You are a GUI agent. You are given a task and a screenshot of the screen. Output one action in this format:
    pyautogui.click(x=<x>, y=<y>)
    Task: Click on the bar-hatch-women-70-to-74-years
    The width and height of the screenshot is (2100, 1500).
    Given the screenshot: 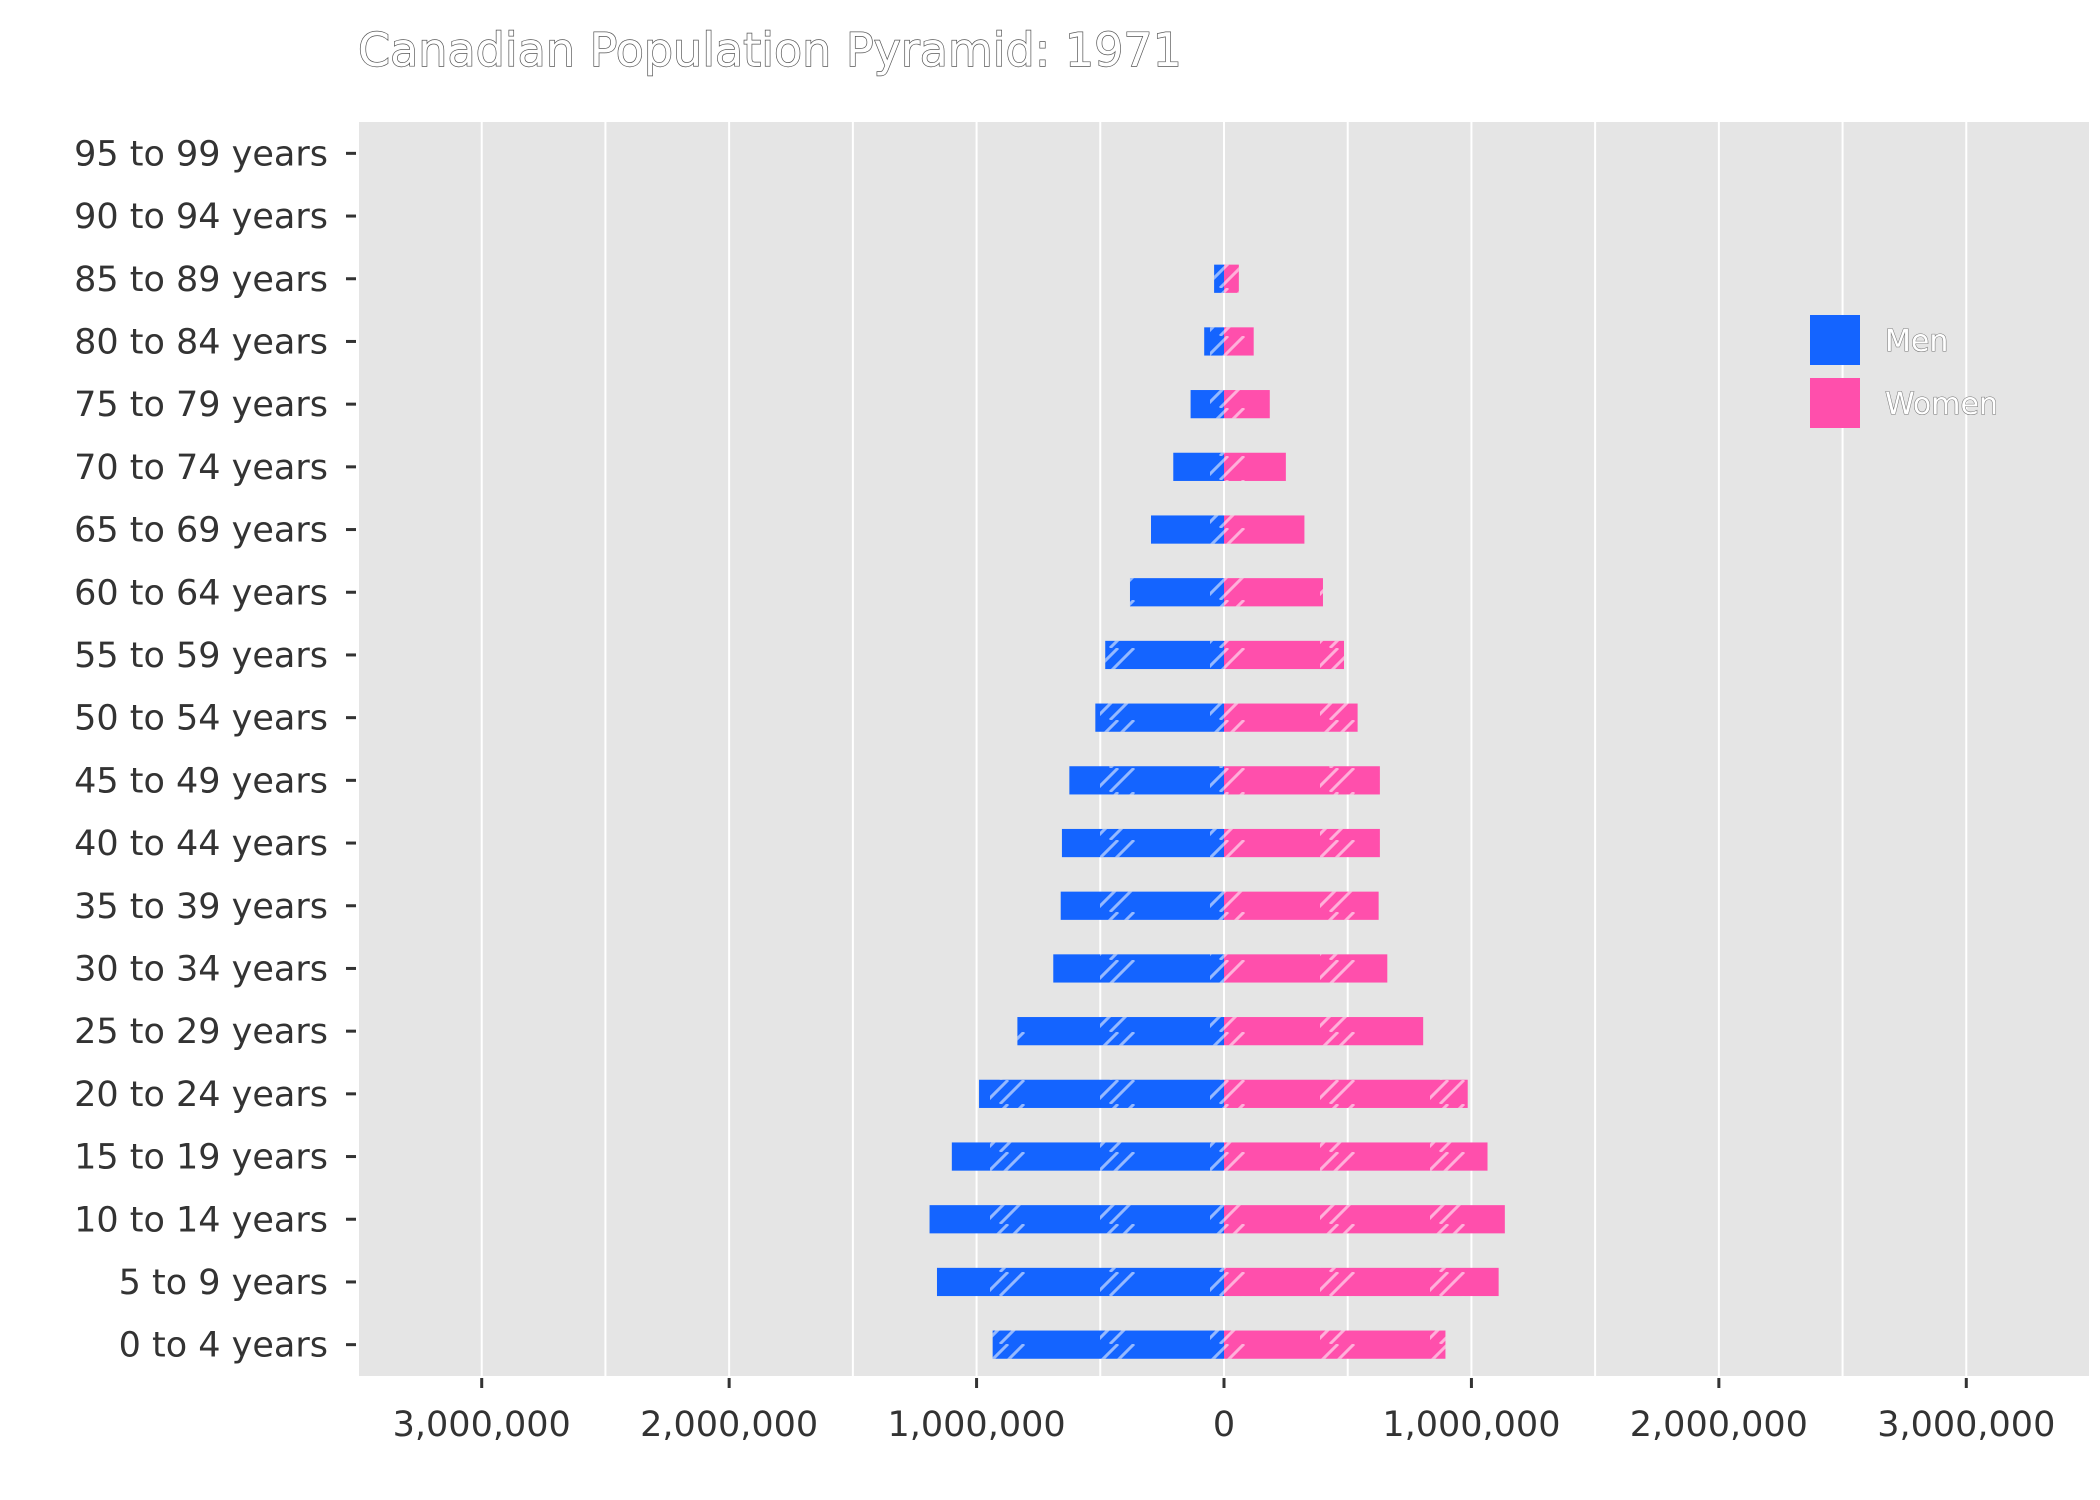 What is the action you would take?
    pyautogui.click(x=1255, y=466)
    